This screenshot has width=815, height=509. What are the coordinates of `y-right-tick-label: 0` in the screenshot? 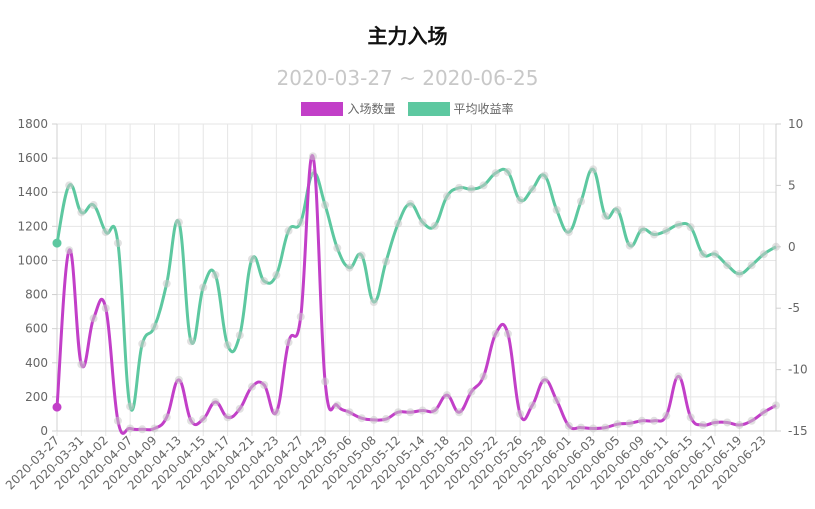 It's located at (792, 247).